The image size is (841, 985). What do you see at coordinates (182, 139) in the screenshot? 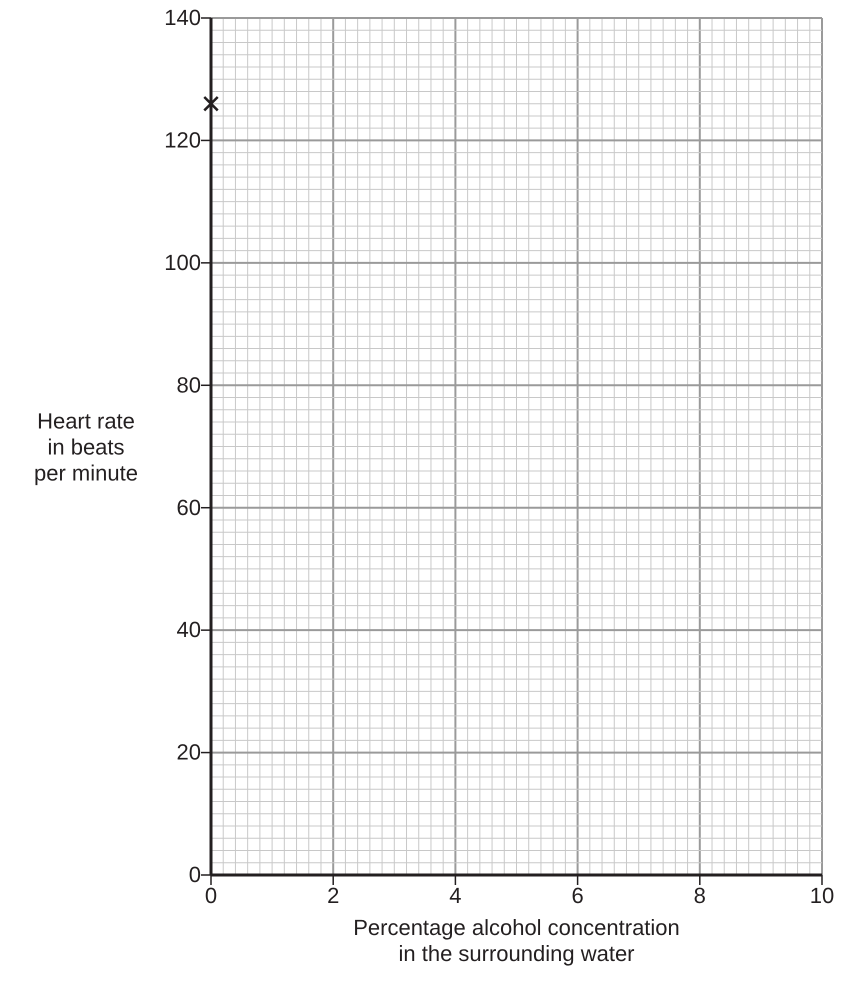
I see `y-tick-label: 120` at bounding box center [182, 139].